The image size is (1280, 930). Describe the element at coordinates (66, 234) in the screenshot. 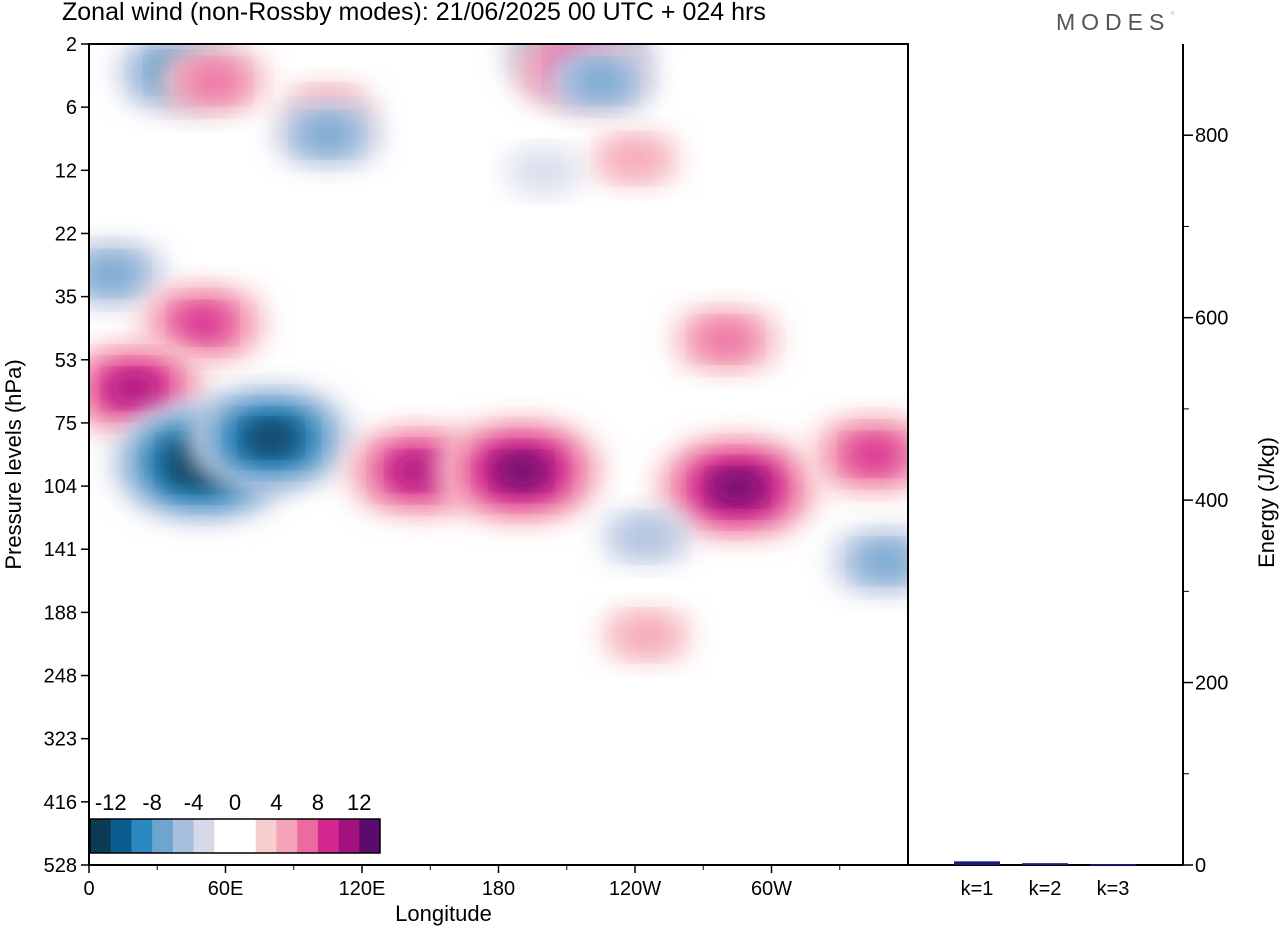

I see `y-tick-label: 22` at that location.